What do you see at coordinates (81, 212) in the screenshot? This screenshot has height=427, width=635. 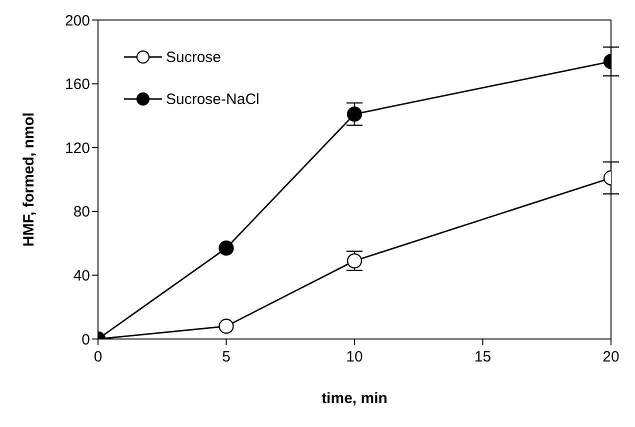 I see `y-tick-label: 80` at bounding box center [81, 212].